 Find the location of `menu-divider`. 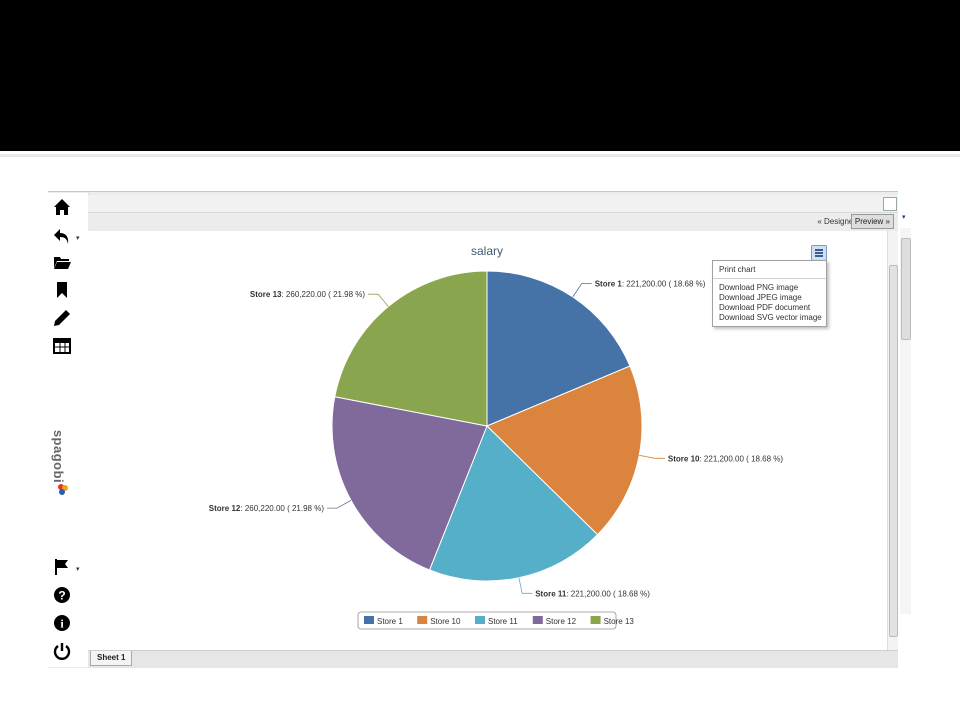

menu-divider is located at coordinates (769, 278).